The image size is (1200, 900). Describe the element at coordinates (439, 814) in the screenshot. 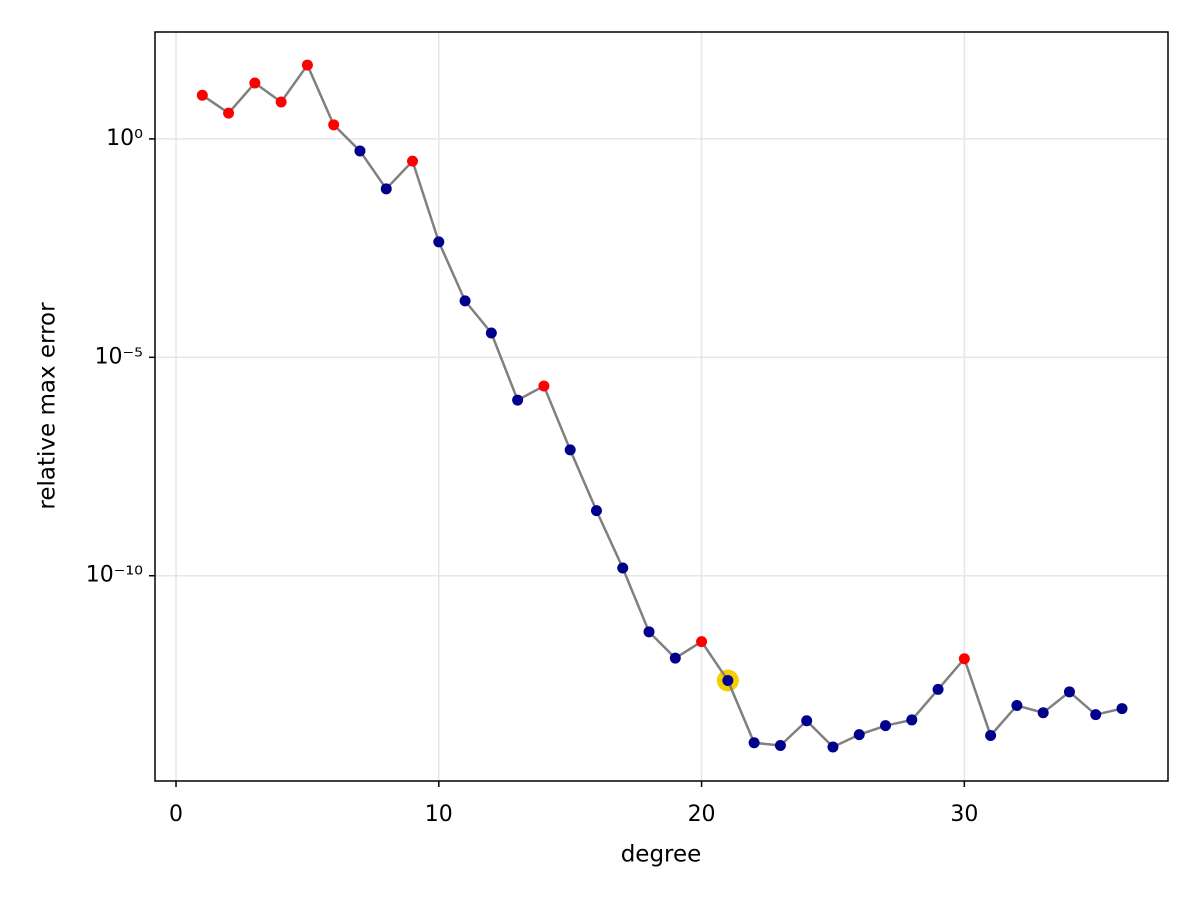

I see `x-tick-label: 10` at that location.